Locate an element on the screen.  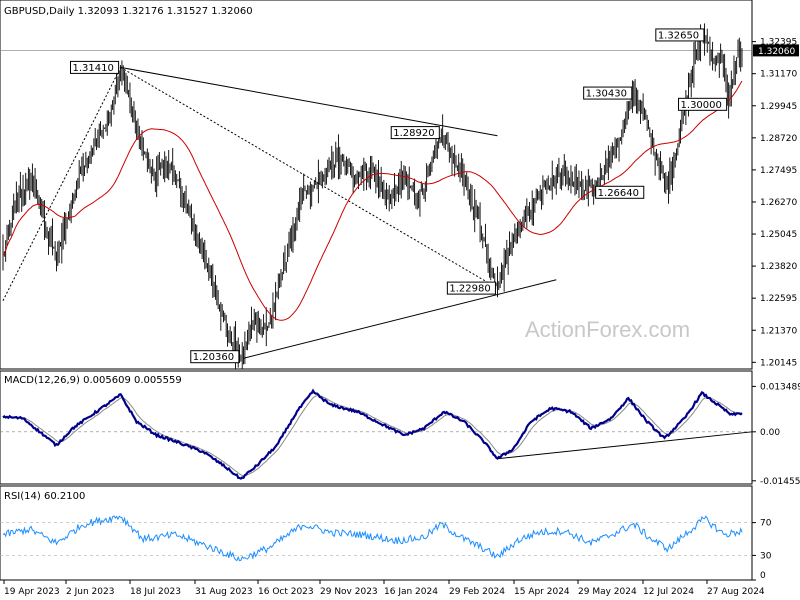
annotation: 1.32650 is located at coordinates (680, 35).